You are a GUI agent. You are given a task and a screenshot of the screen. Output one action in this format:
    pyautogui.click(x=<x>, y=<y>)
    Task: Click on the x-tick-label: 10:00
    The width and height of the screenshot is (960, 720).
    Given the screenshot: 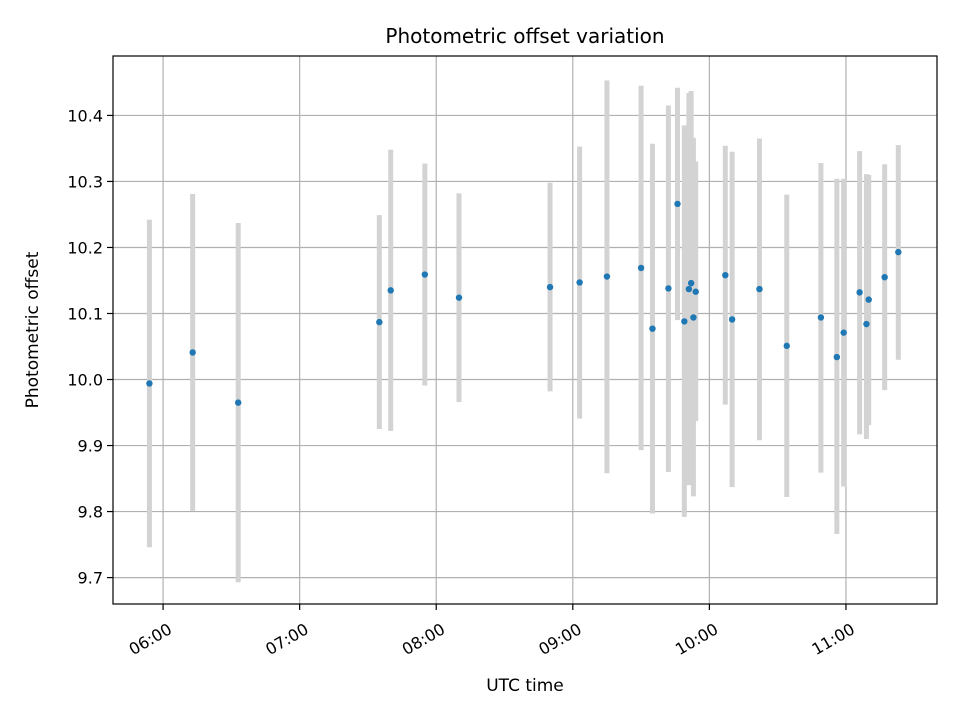 What is the action you would take?
    pyautogui.click(x=696, y=639)
    